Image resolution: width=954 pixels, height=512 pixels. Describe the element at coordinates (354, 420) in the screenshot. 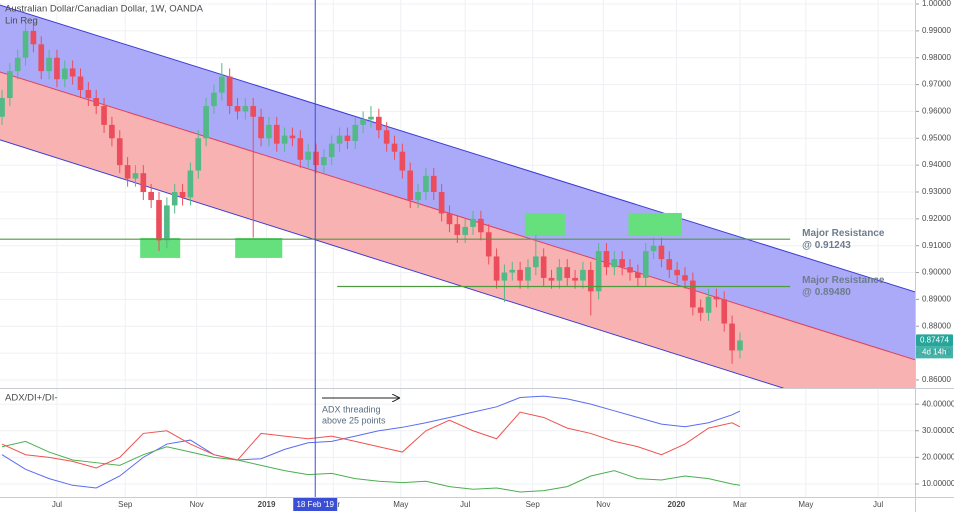

I see `annotation: above 25 points` at that location.